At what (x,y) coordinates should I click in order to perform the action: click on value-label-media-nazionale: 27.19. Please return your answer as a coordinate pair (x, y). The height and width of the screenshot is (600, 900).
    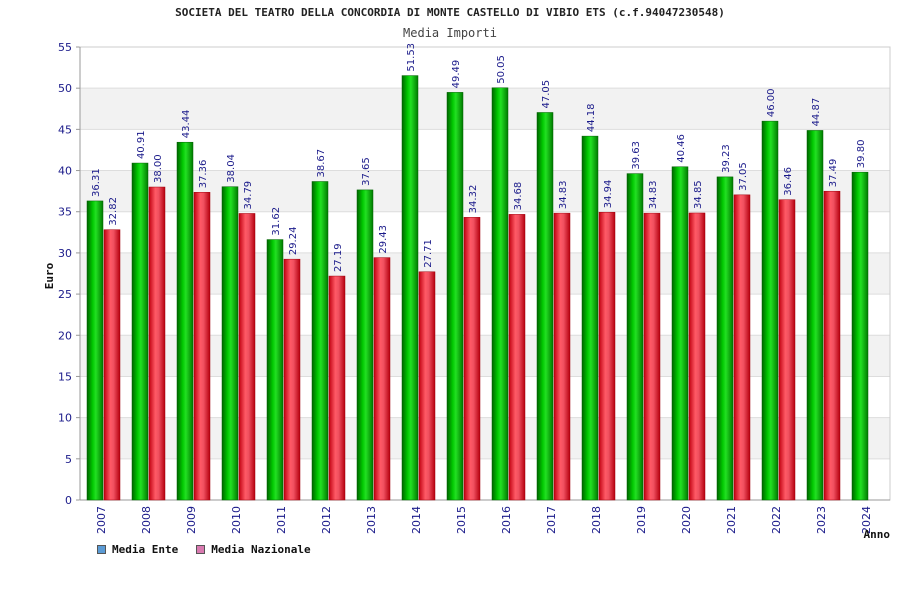
    Looking at the image, I should click on (338, 257).